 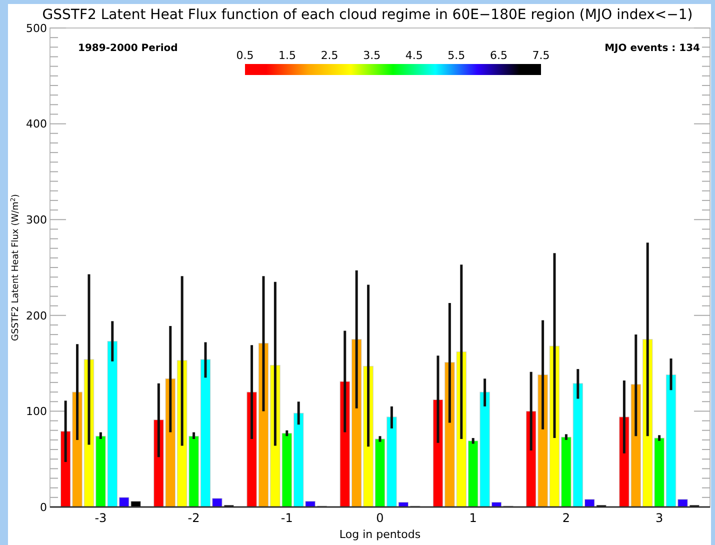 I want to click on annotation: 7.5, so click(x=541, y=55).